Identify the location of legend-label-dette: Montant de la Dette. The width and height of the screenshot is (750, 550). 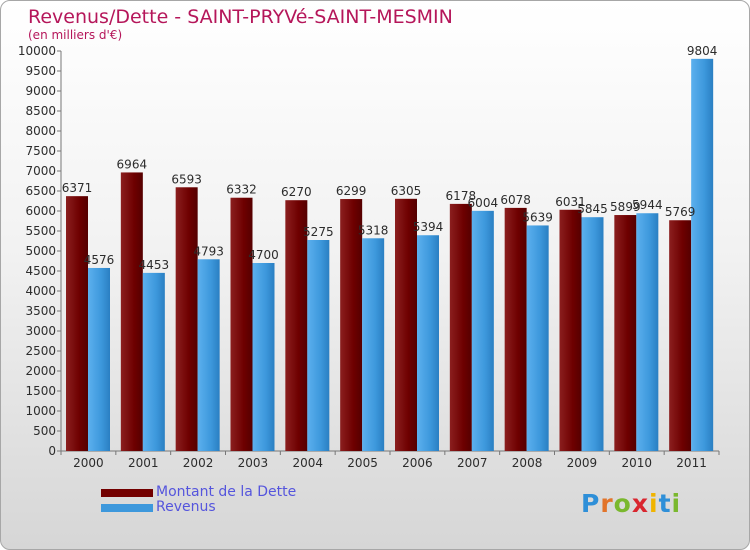
(226, 492).